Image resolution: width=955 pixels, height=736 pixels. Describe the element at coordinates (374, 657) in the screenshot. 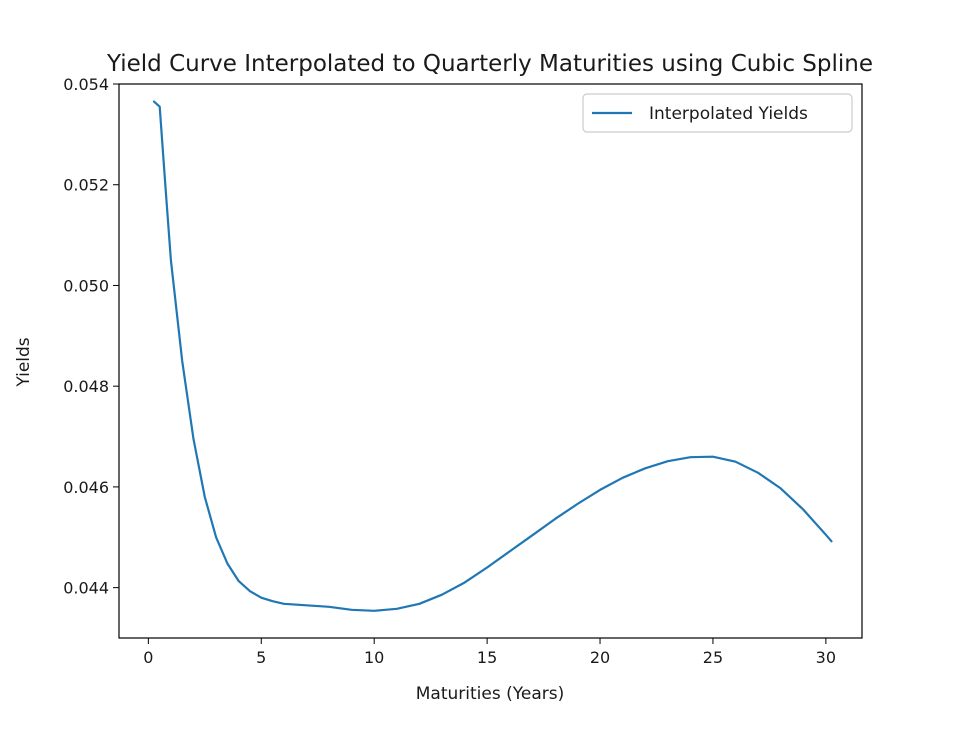

I see `x-tick-label: 10` at that location.